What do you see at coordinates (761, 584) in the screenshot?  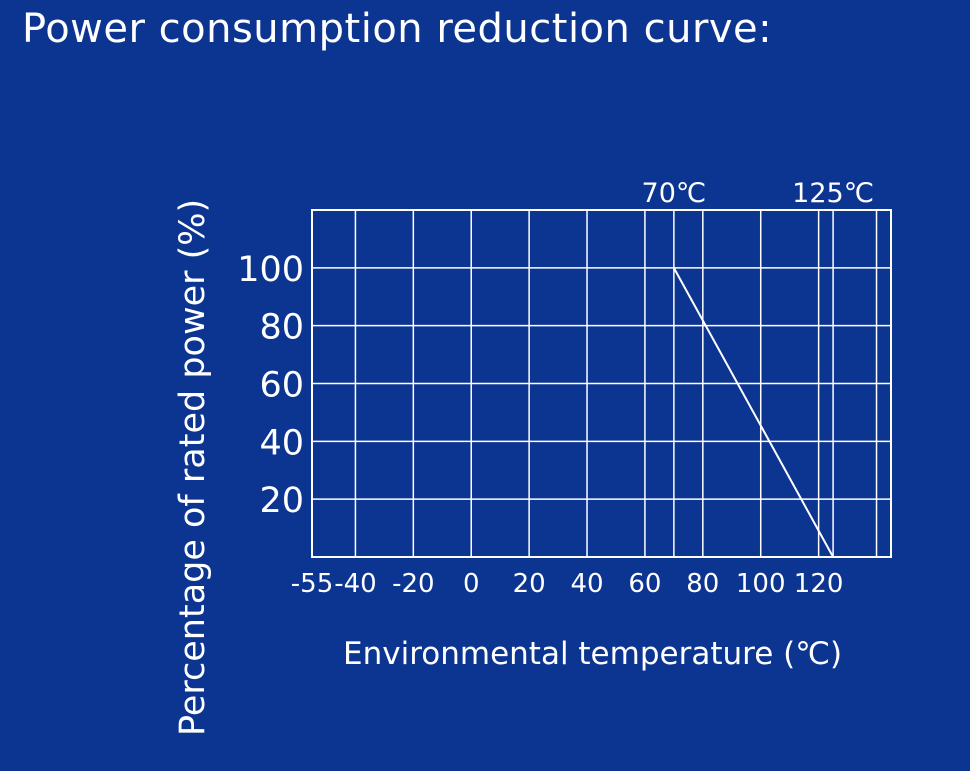 I see `x-tick-label: 100` at bounding box center [761, 584].